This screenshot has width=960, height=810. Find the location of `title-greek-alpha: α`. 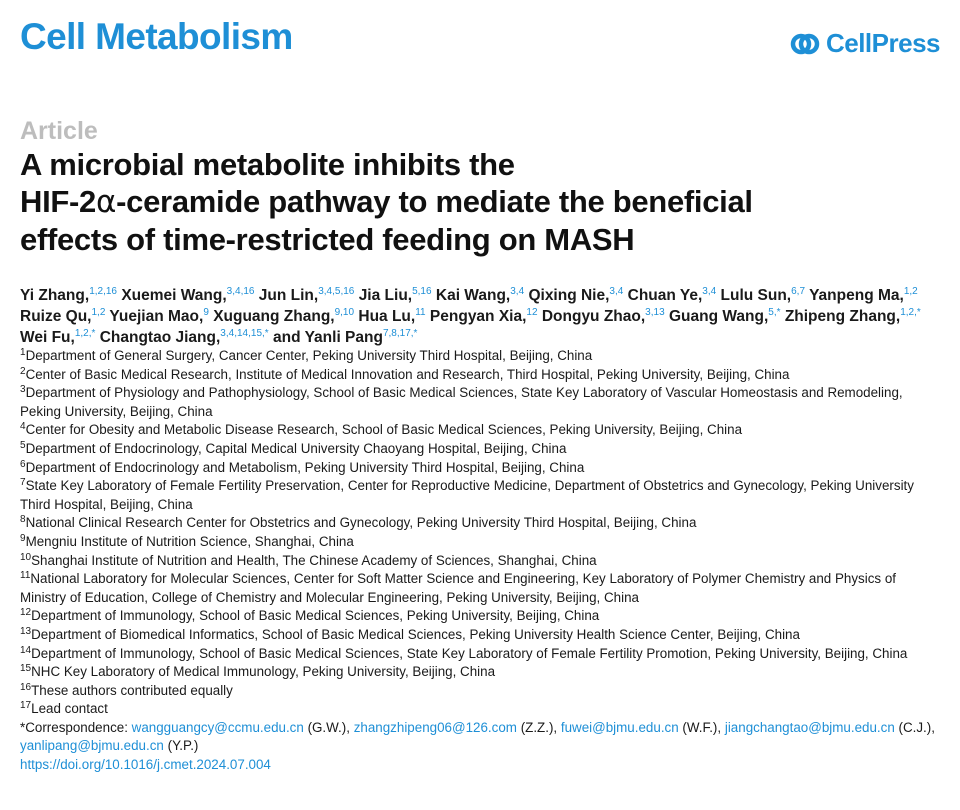

title-greek-alpha: α is located at coordinates (106, 202).